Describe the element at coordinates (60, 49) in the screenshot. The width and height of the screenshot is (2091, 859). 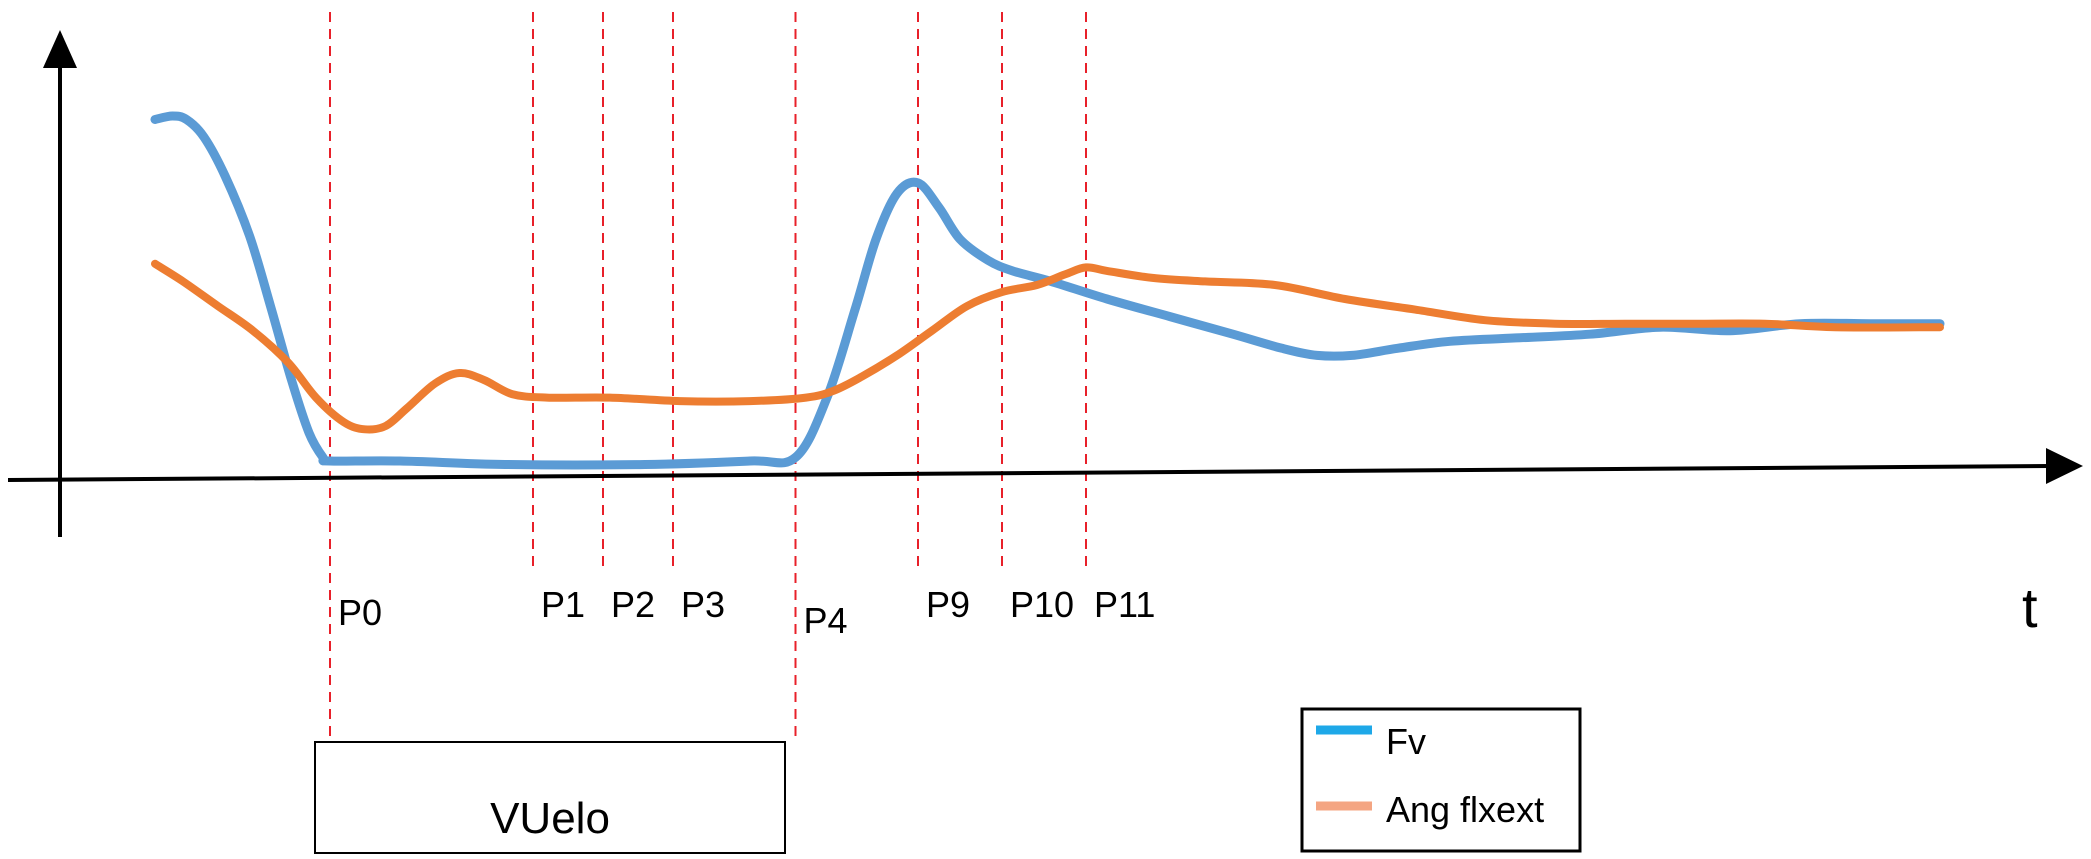
I see `y-axis-arrowhead` at that location.